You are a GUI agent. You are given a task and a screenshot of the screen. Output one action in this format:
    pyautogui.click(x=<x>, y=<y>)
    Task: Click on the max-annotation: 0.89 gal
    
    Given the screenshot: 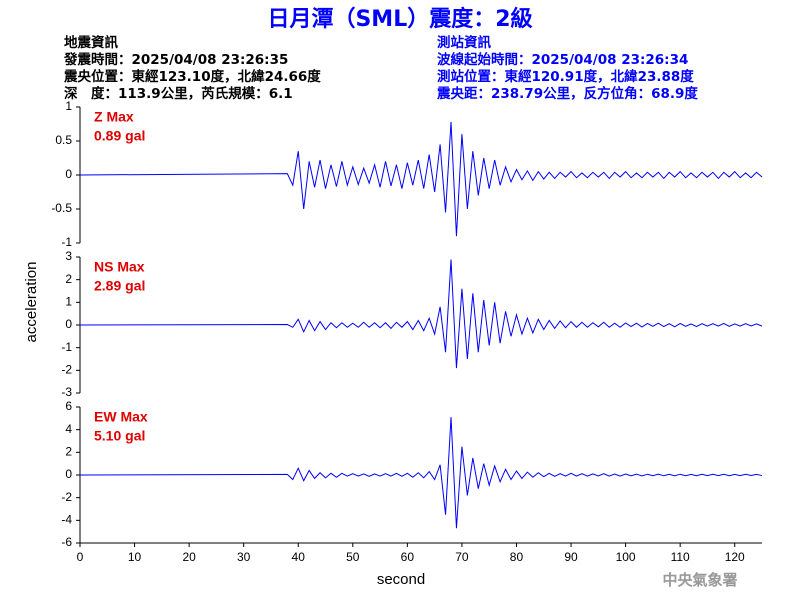 What is the action you would take?
    pyautogui.click(x=119, y=136)
    